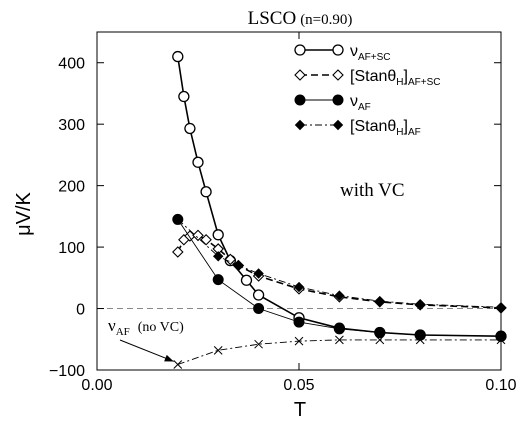 Image resolution: width=521 pixels, height=436 pixels. I want to click on legend-item-nu_af_sc: νAF+SC, so click(342, 53).